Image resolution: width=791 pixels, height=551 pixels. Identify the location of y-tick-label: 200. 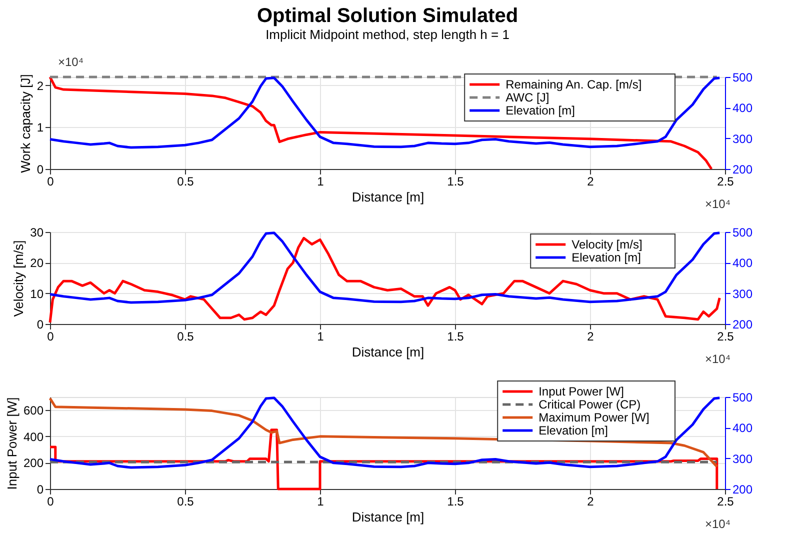
(33, 463).